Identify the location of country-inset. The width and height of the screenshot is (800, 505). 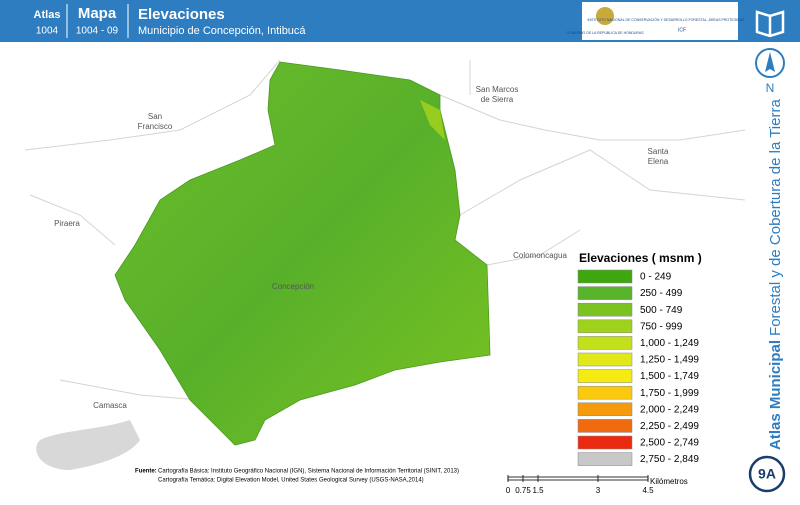
(88, 445).